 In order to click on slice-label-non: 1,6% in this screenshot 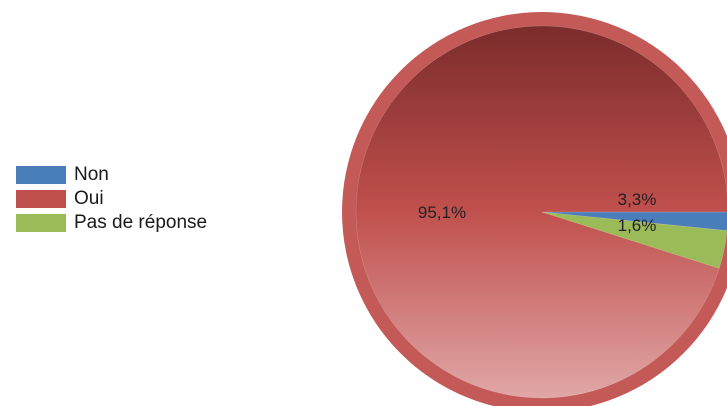, I will do `click(637, 225)`.